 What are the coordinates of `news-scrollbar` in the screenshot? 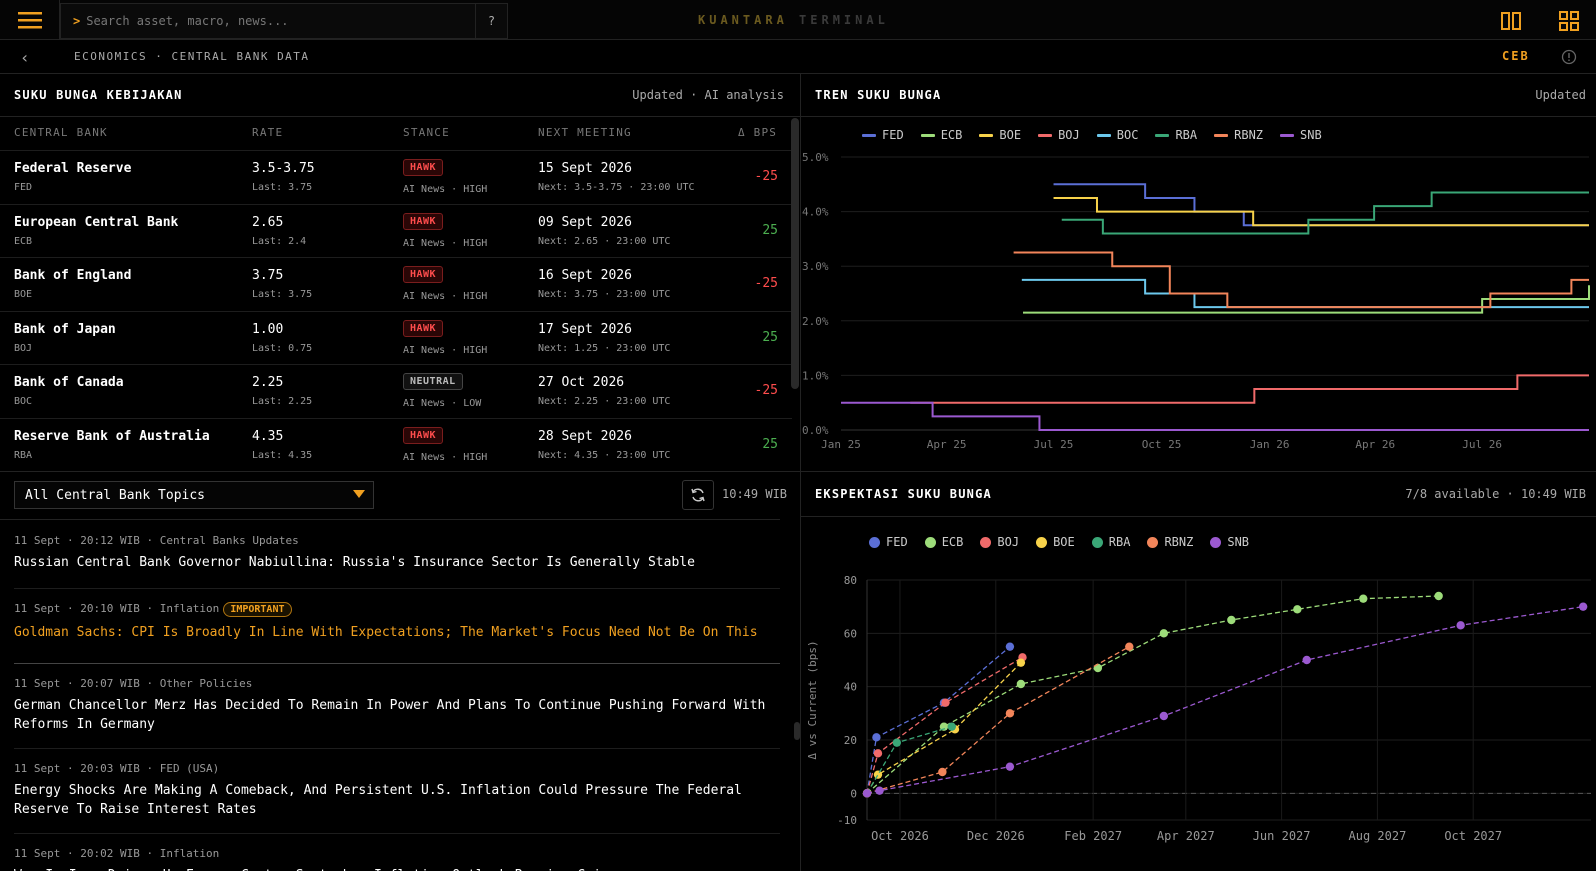 It's located at (797, 731).